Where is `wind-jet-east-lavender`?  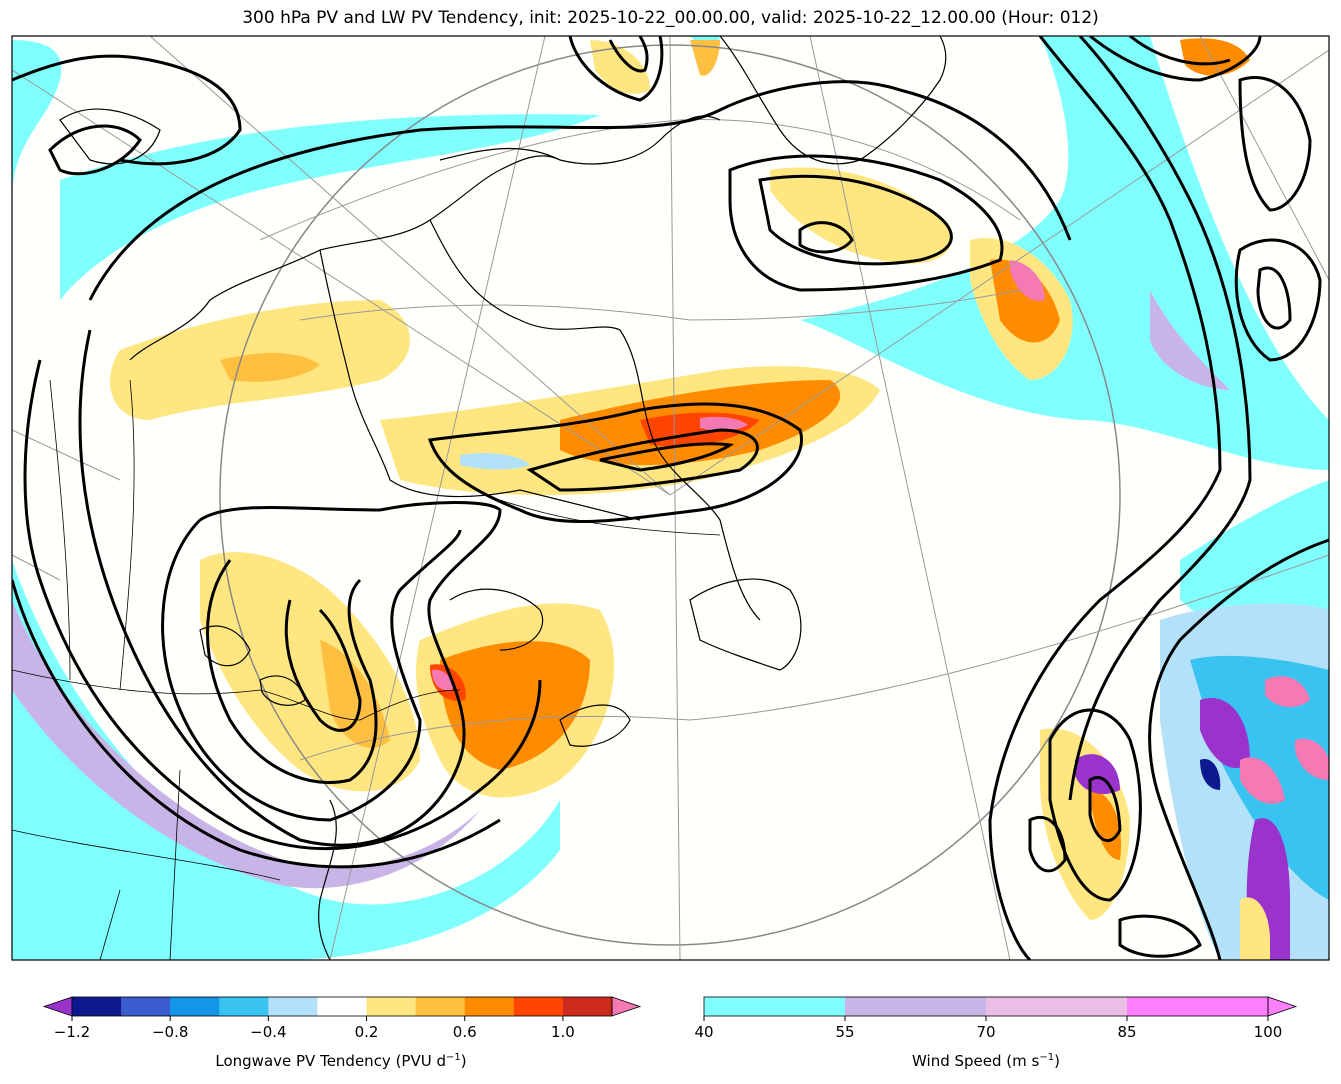 wind-jet-east-lavender is located at coordinates (1190, 340).